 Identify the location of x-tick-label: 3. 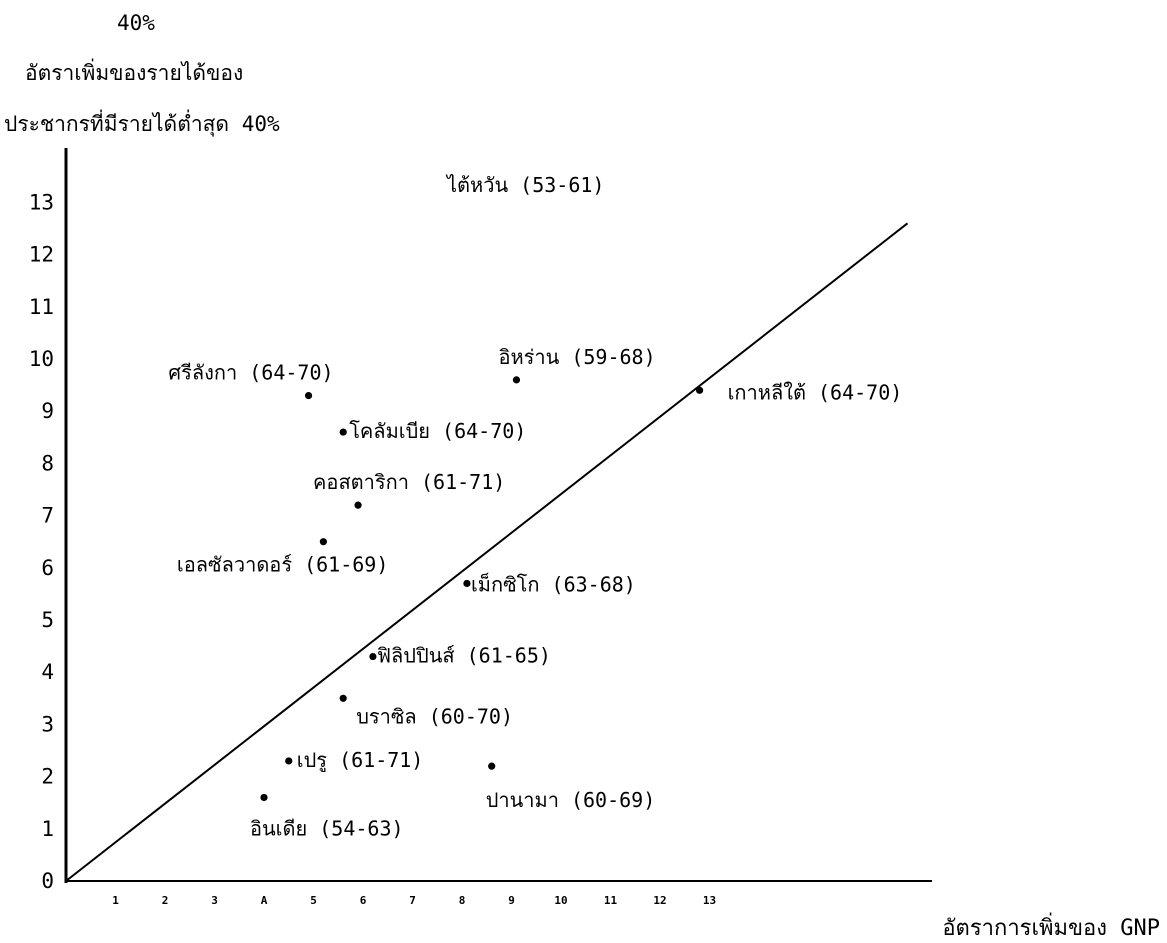
(214, 900).